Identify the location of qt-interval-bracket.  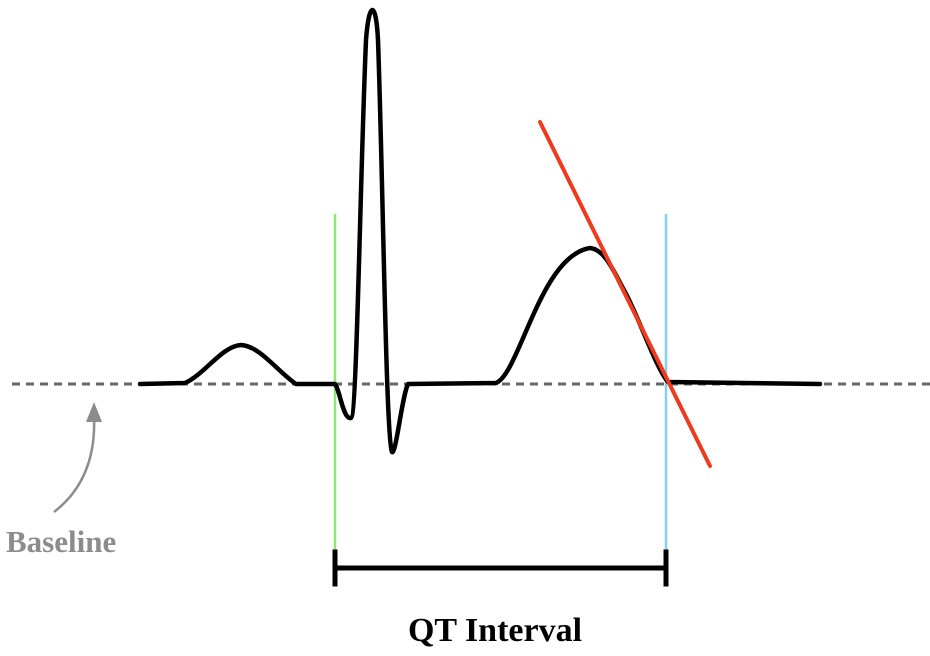
(500, 568).